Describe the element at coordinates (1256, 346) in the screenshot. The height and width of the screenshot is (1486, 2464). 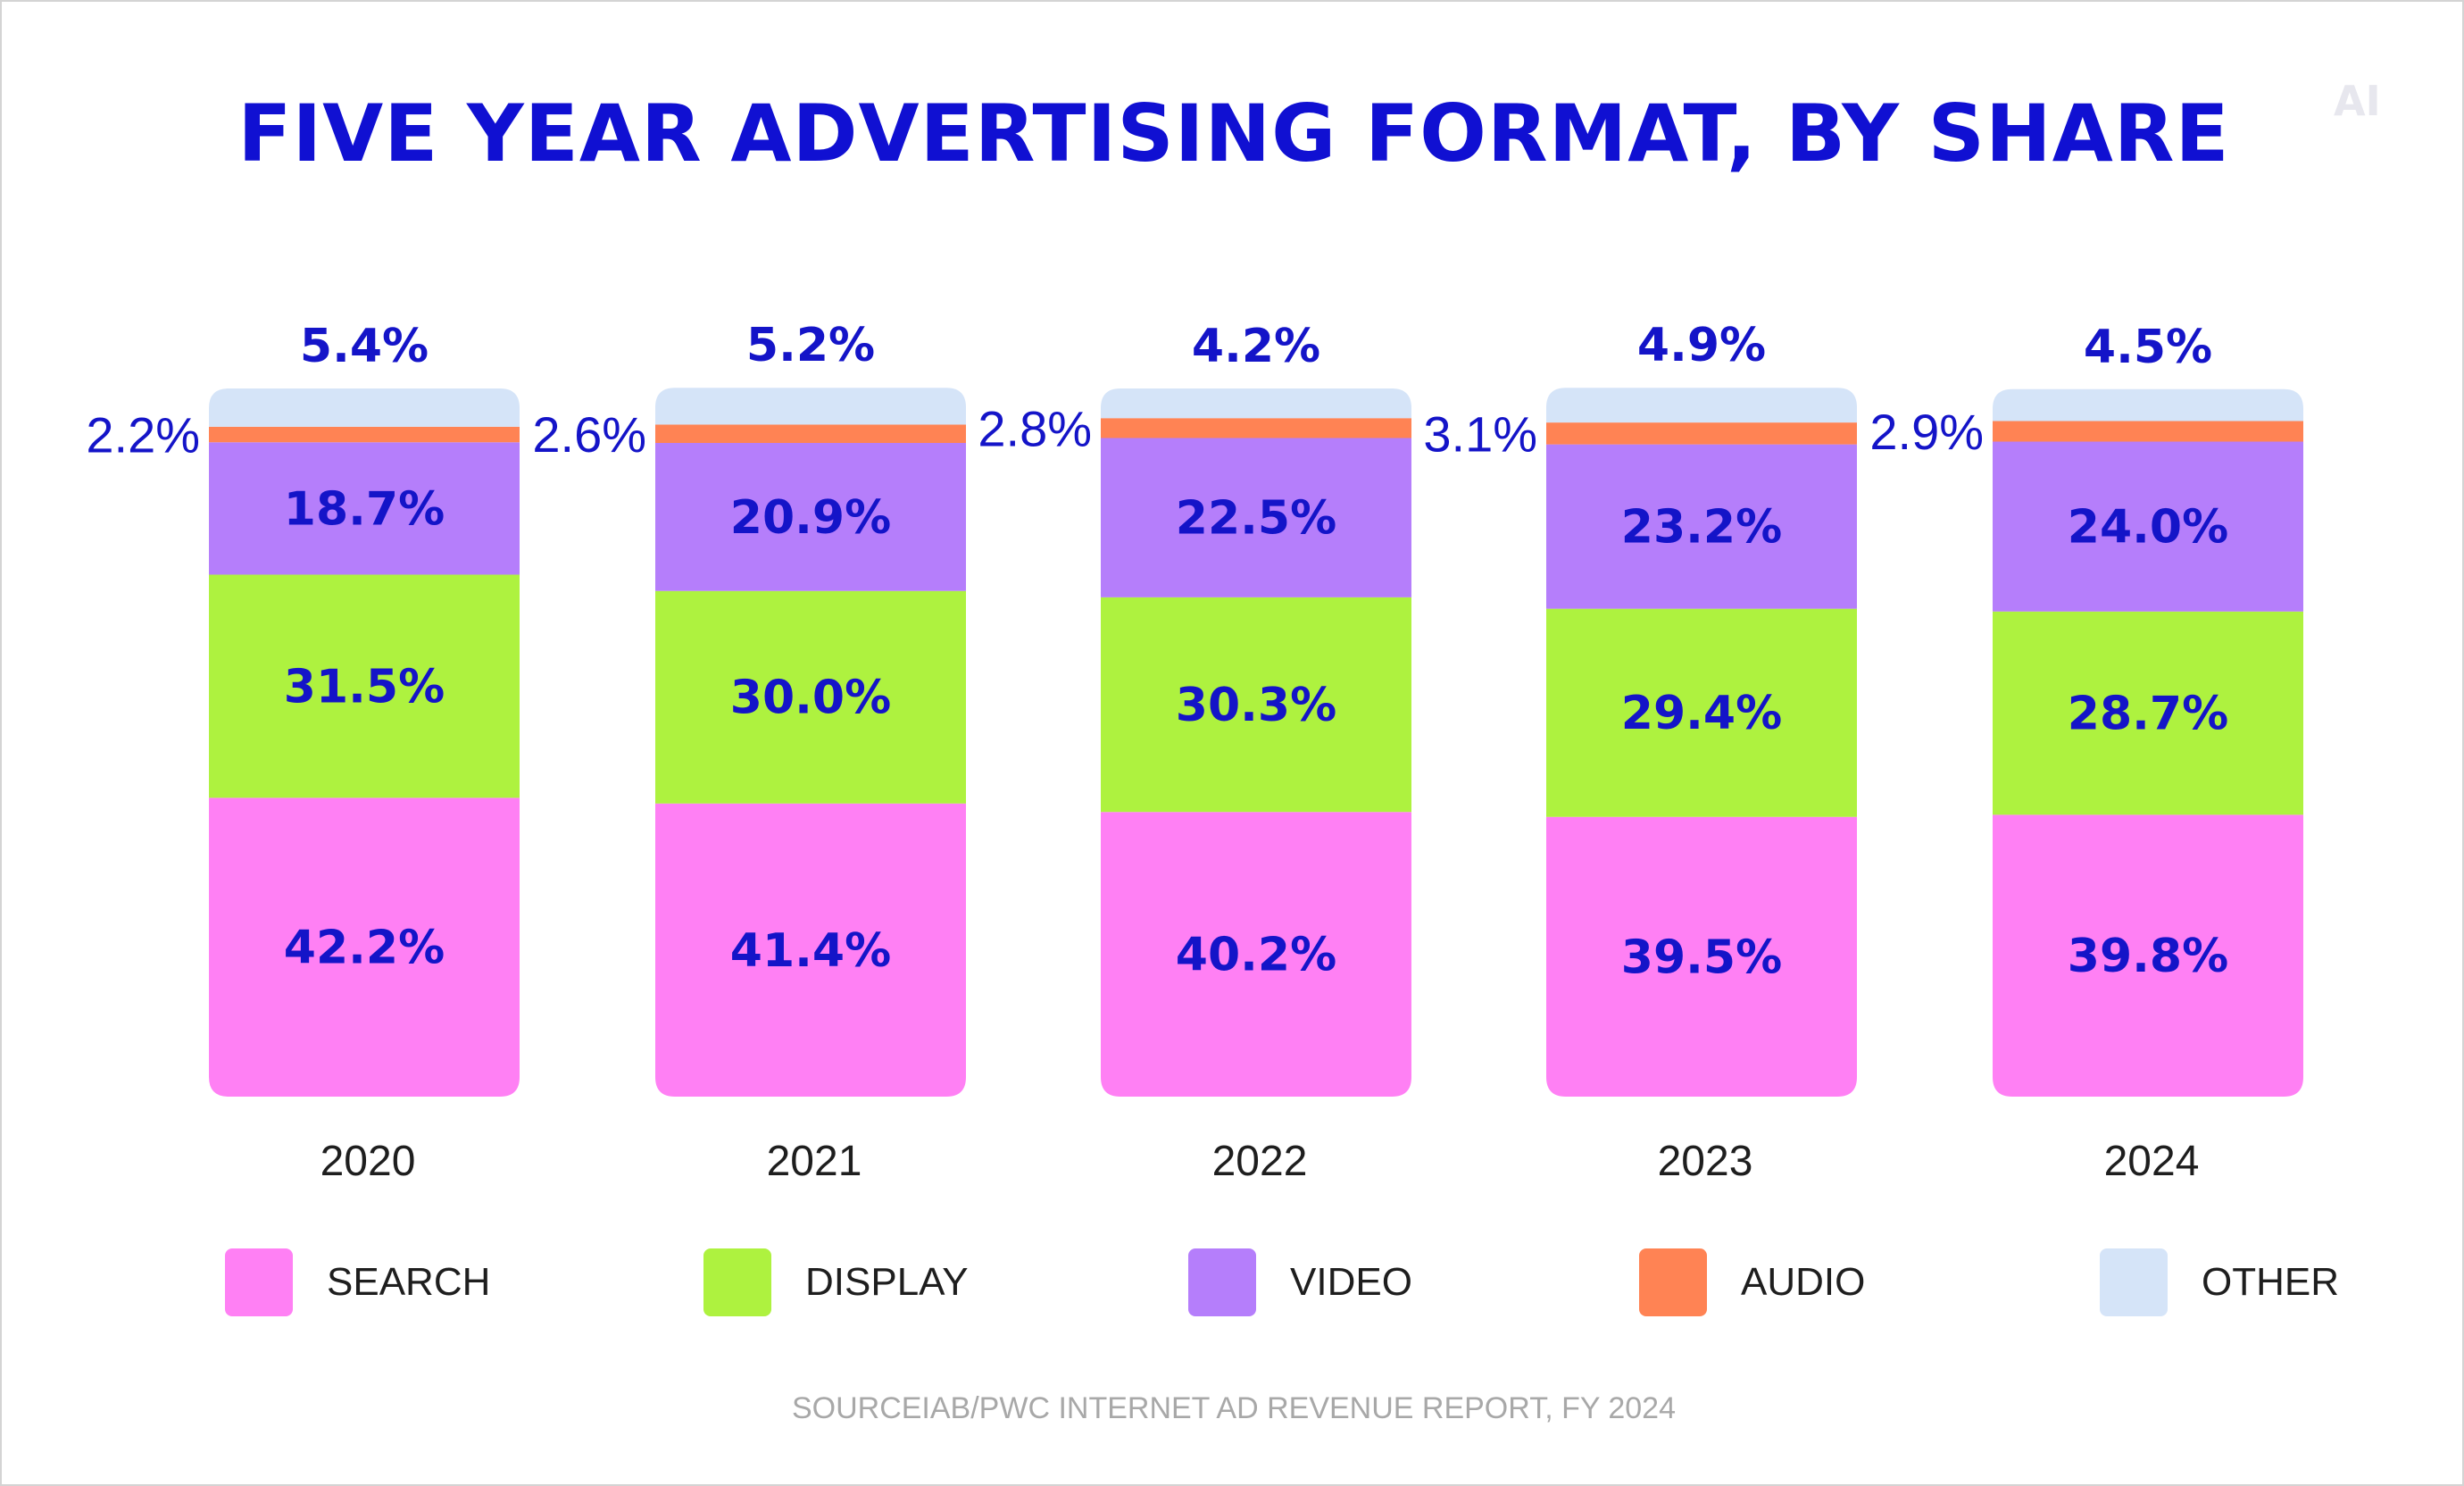
I see `data-label-other-2022: 4.2%` at that location.